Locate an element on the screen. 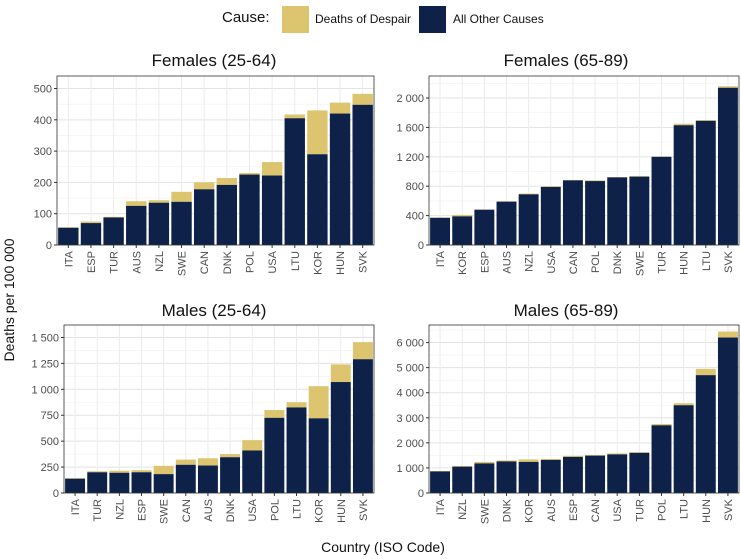 This screenshot has height=559, width=741. panel-title: Females (65-89) is located at coordinates (566, 60).